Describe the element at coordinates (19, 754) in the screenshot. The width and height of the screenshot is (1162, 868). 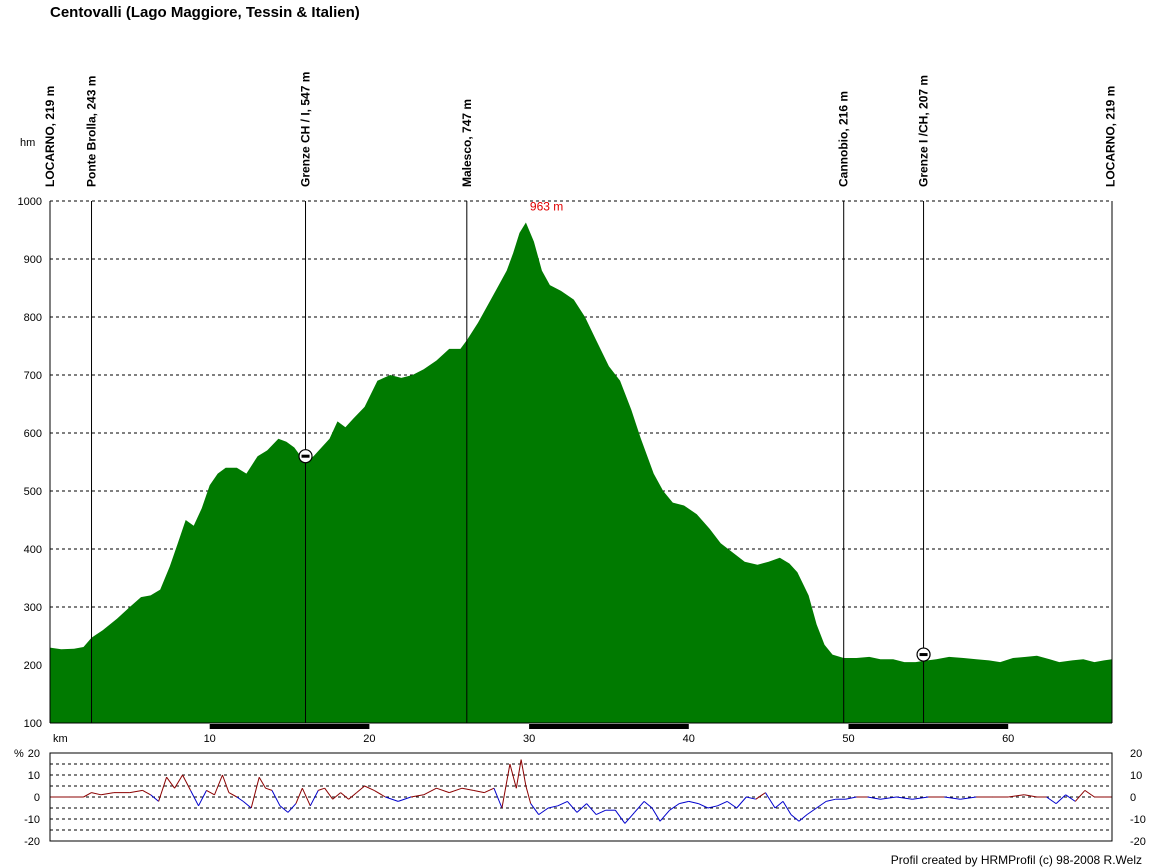
I see `gradient-y-axis-label: %` at that location.